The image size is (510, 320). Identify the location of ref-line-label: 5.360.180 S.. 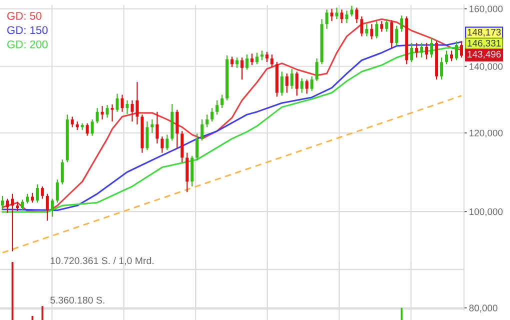
(77, 300).